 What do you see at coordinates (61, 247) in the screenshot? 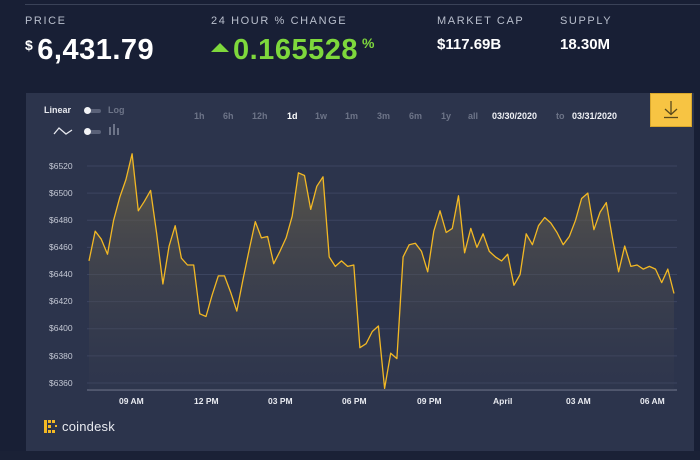
I see `y-tick: $6460` at bounding box center [61, 247].